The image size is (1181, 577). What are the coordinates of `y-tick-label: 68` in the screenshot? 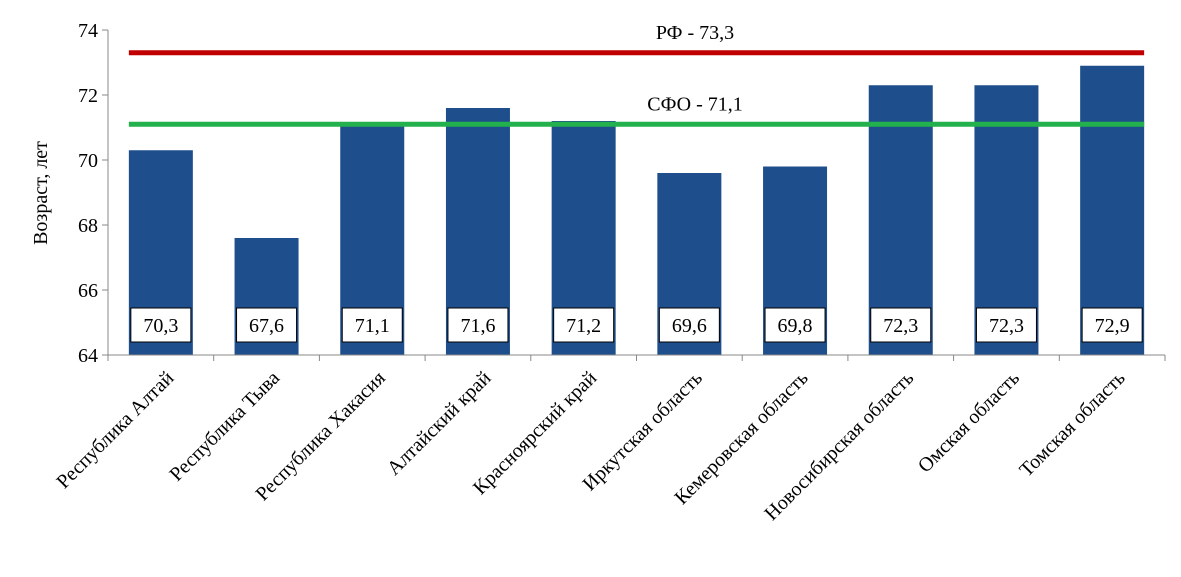 It's located at (88, 226).